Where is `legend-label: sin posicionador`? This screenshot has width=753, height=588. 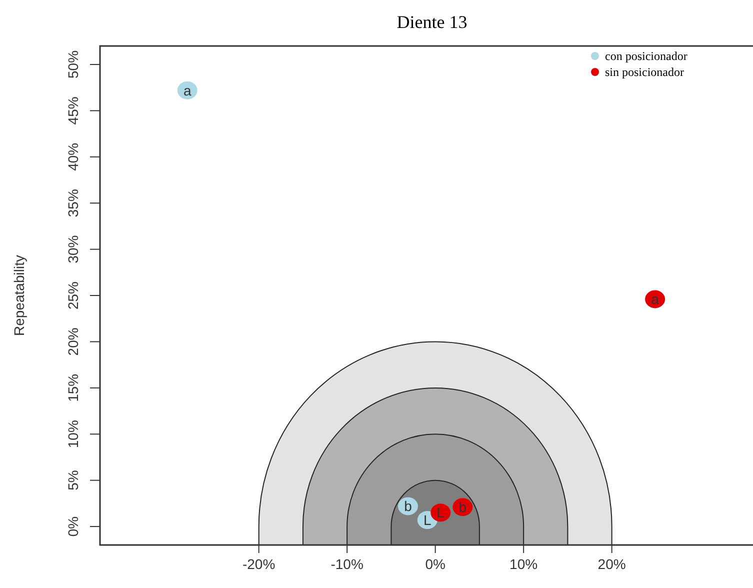
legend-label: sin posicionador is located at coordinates (644, 72).